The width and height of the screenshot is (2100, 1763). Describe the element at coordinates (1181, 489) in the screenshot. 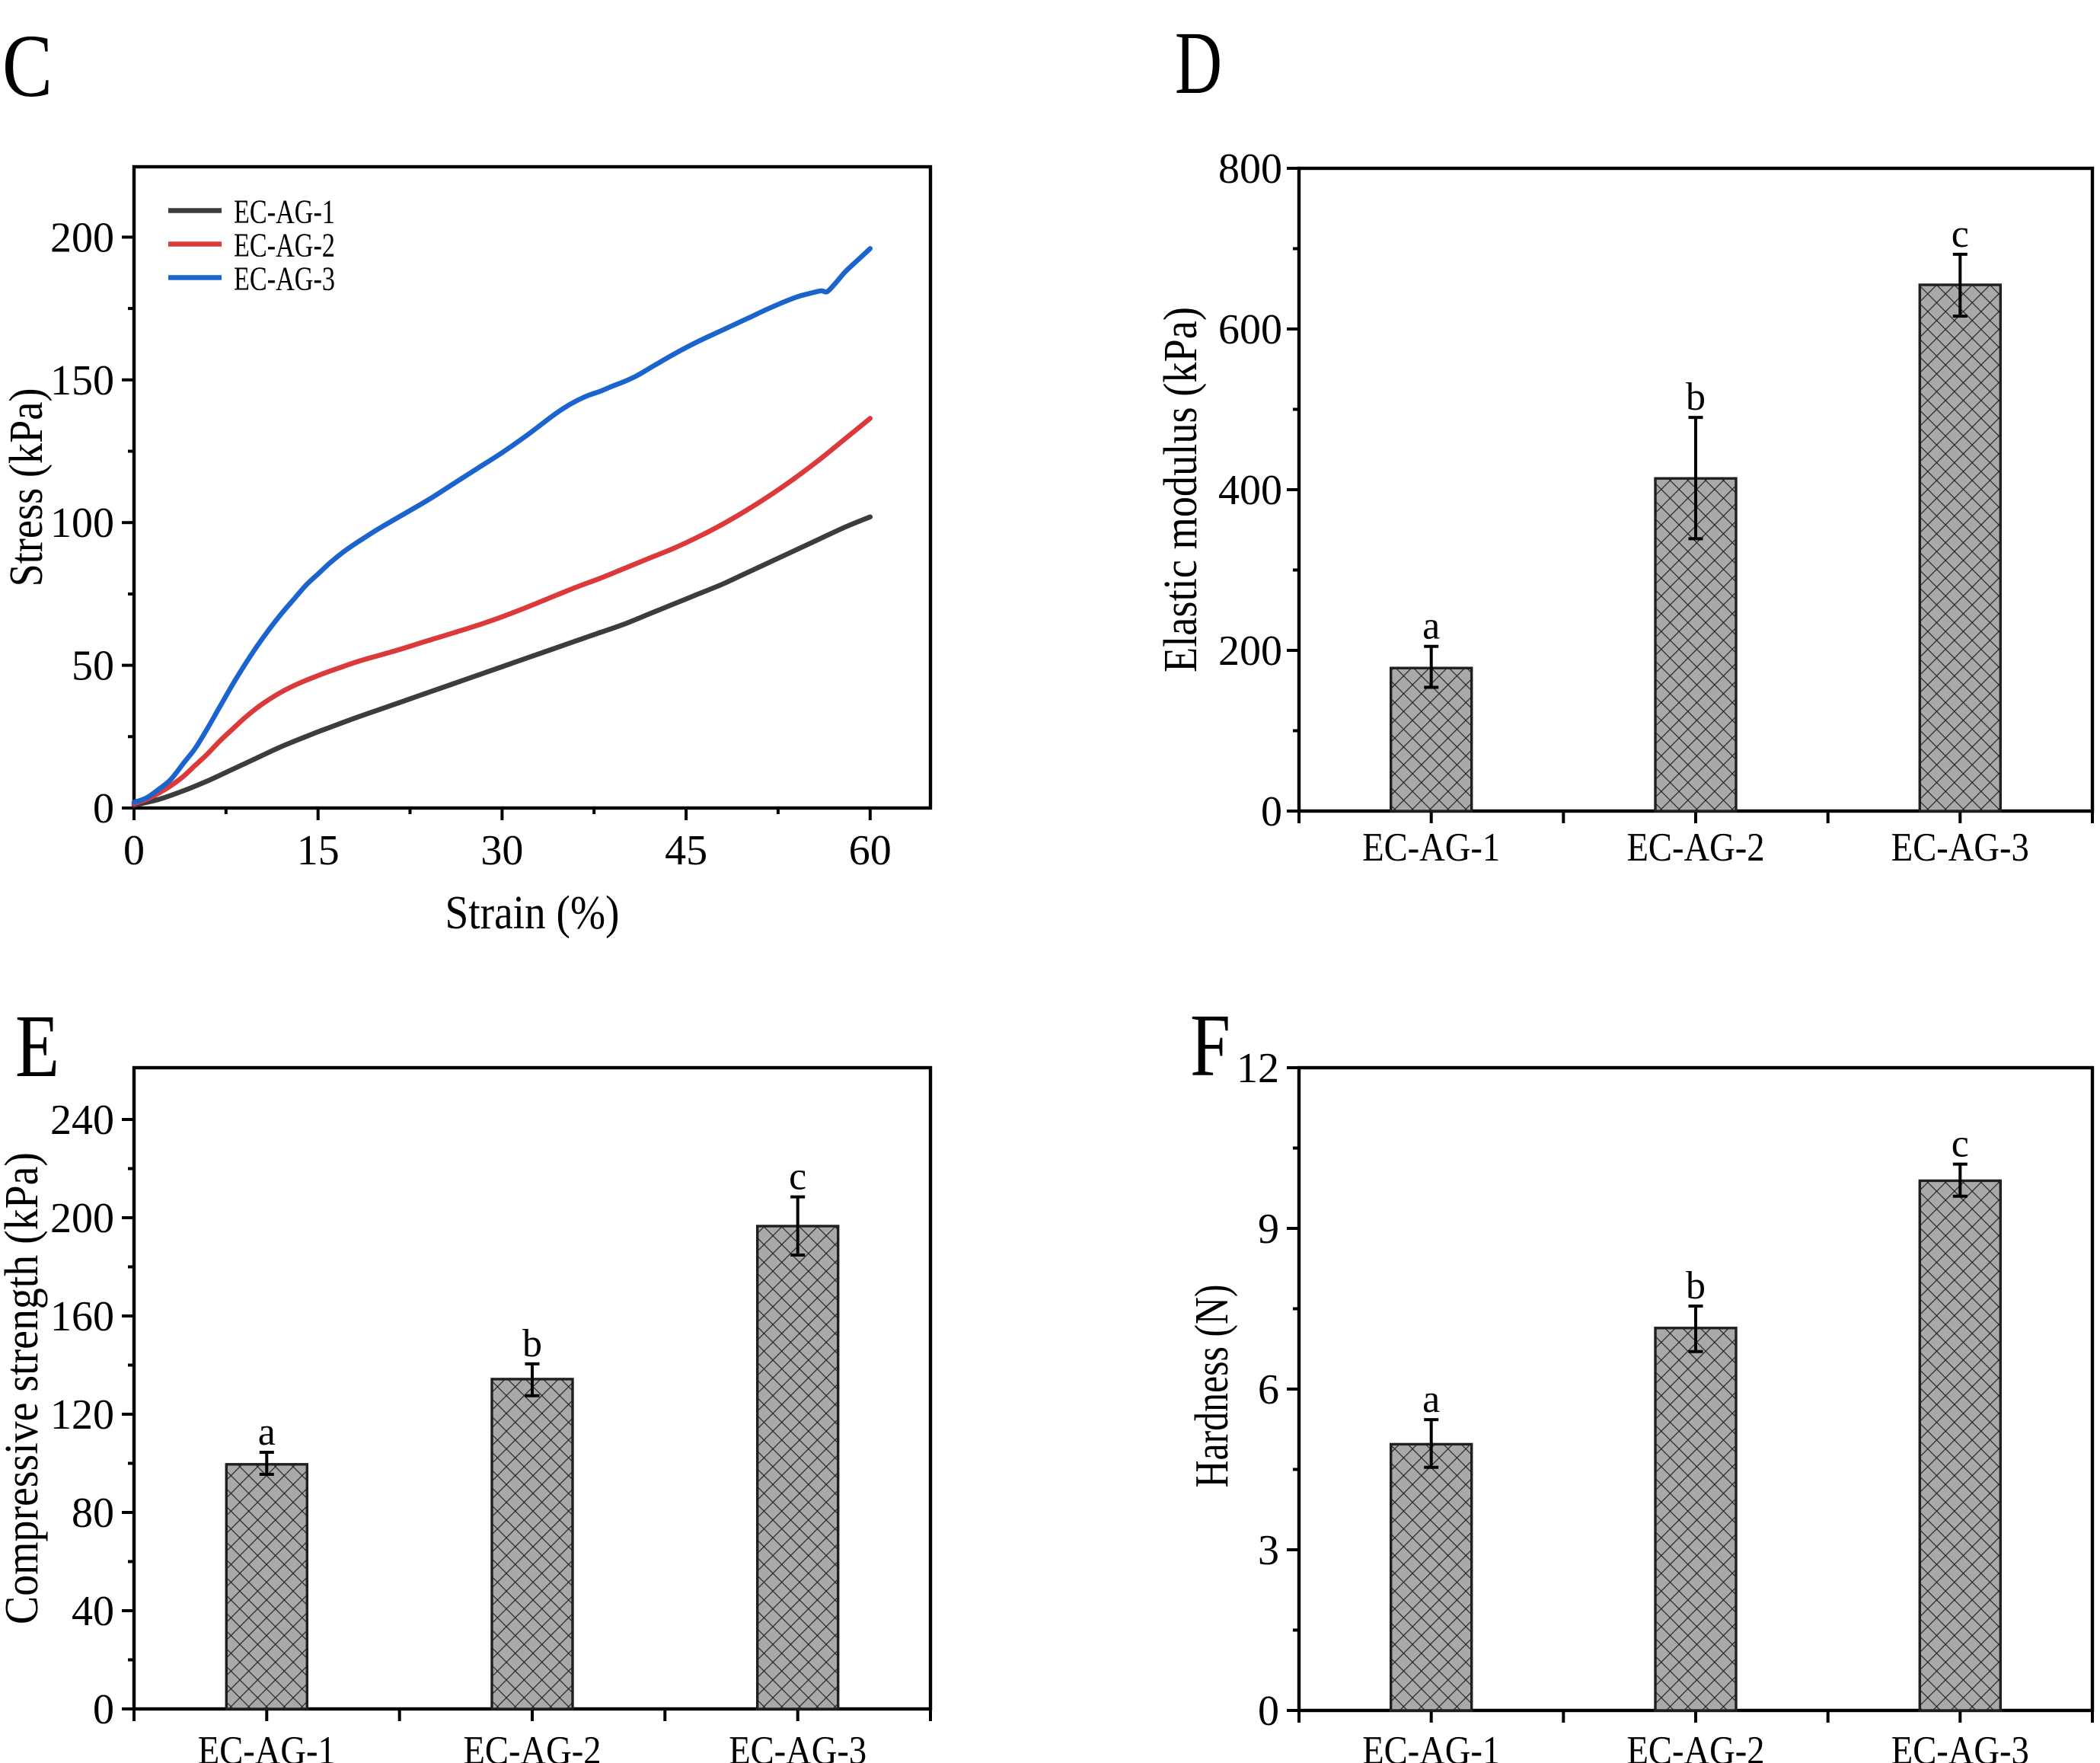

I see `svg-text: Elastic modulus (kPa)` at that location.